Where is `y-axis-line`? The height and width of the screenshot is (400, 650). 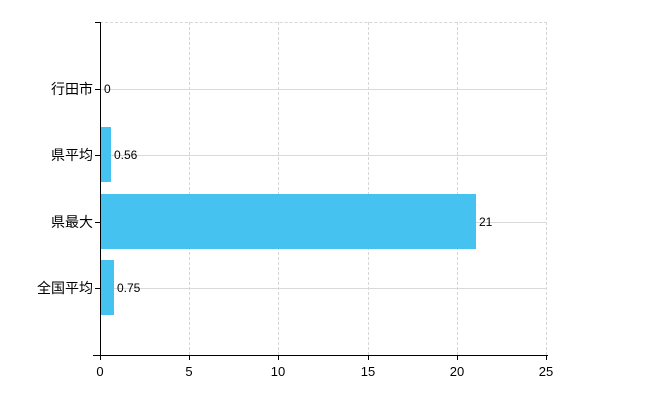
y-axis-line is located at coordinates (100, 188).